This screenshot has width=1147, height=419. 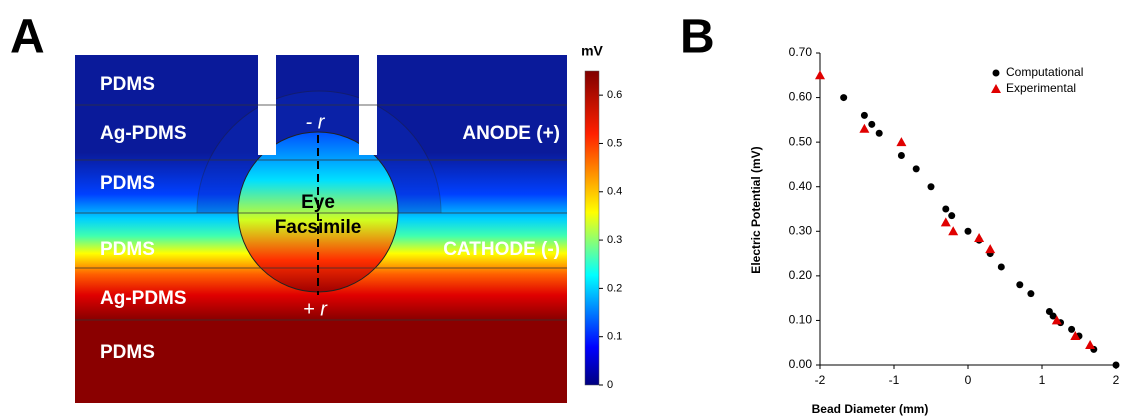 I want to click on y-tick-label: 0.30, so click(x=801, y=230).